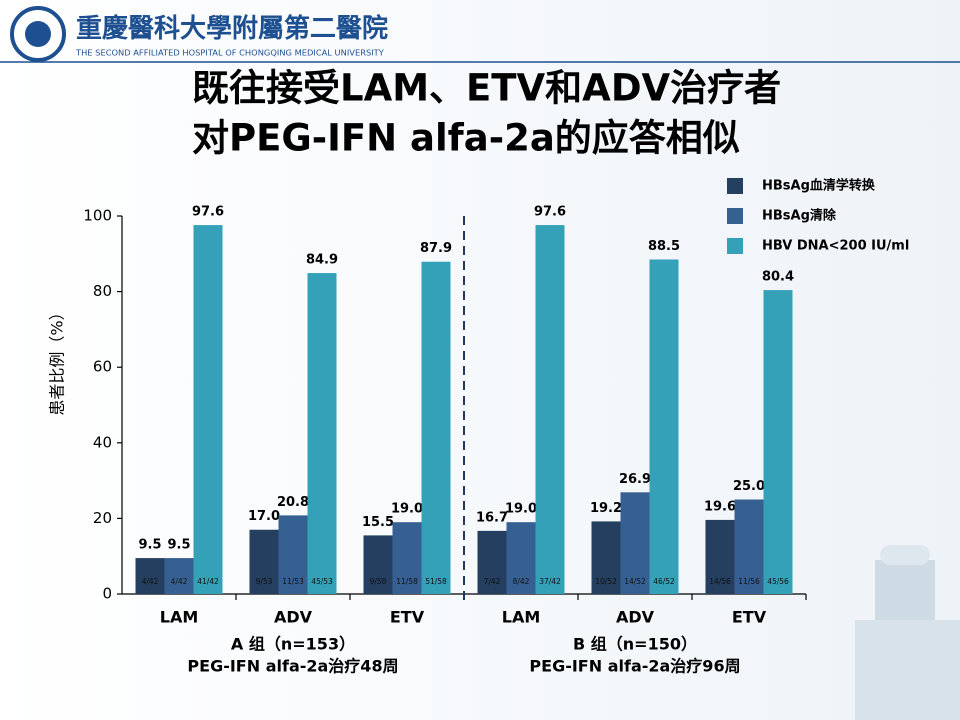 This screenshot has height=720, width=960. Describe the element at coordinates (720, 506) in the screenshot. I see `value-label: 19.6` at that location.